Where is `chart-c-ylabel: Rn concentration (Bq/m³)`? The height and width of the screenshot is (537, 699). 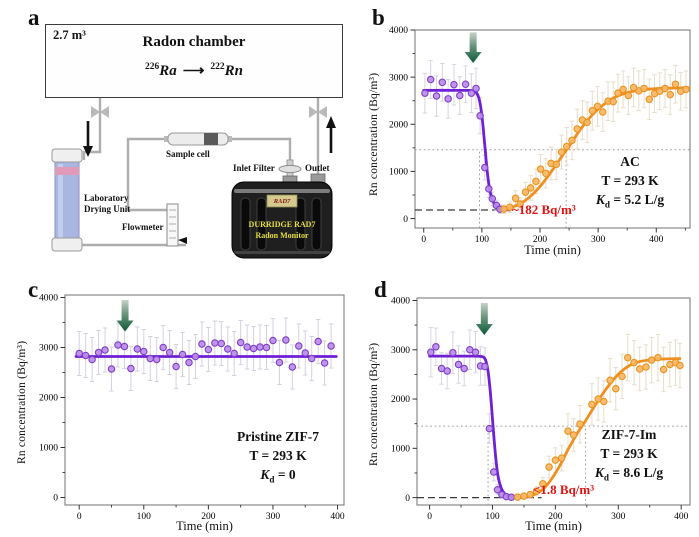 chart-c-ylabel: Rn concentration (Bq/m³) is located at coordinates (22, 402).